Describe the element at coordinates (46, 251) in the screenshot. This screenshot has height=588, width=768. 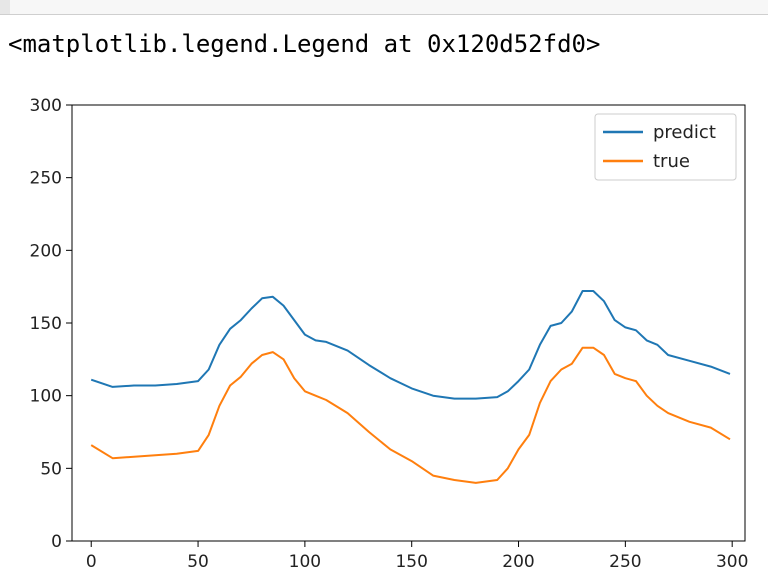
I see `y-tick-label: 200` at that location.